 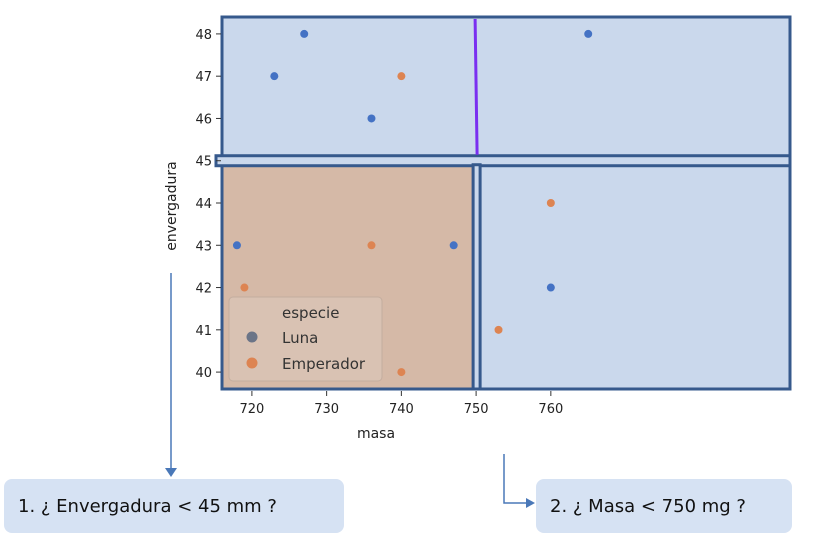 What do you see at coordinates (476, 277) in the screenshot?
I see `split-line-vertical-lower` at bounding box center [476, 277].